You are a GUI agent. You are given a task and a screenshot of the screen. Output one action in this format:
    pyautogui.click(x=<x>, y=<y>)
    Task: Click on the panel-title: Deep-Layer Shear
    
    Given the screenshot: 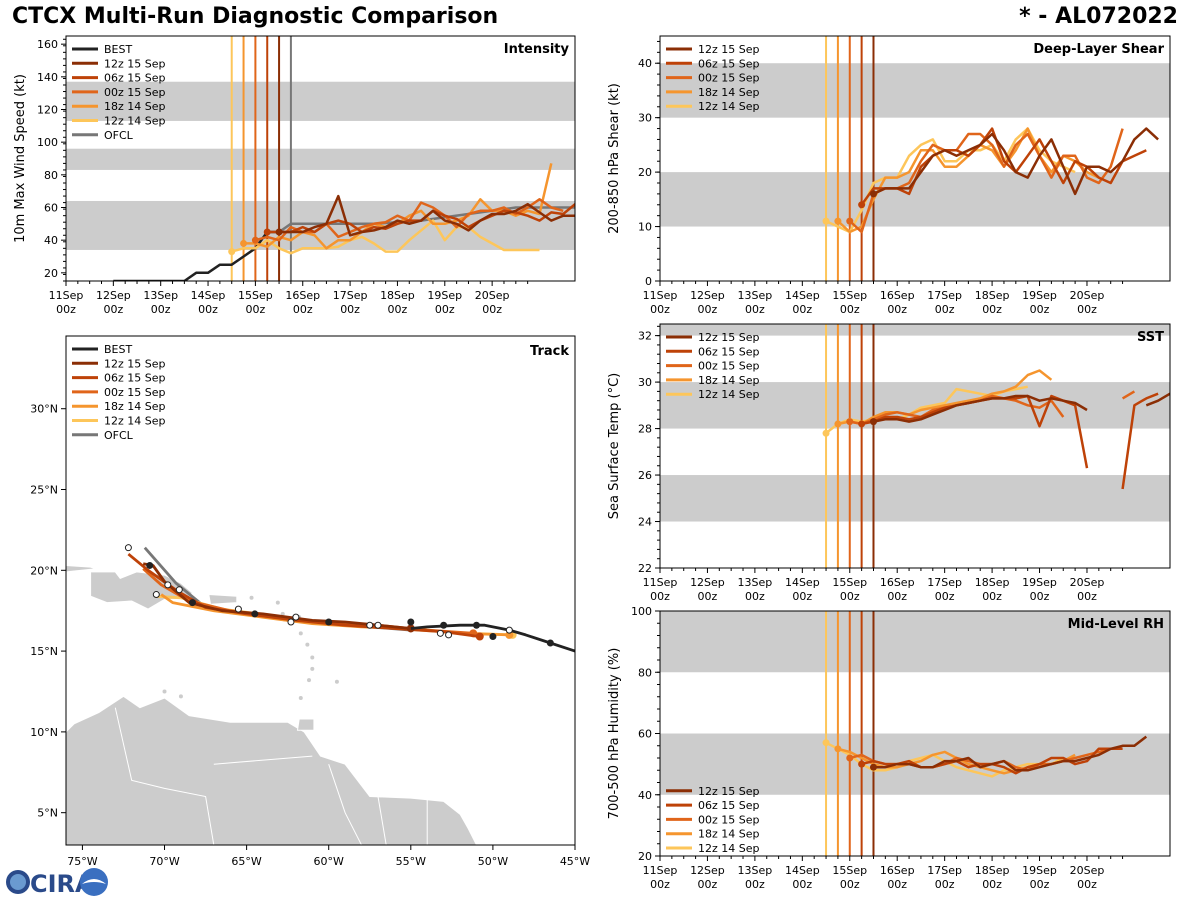 What is the action you would take?
    pyautogui.click(x=1098, y=49)
    